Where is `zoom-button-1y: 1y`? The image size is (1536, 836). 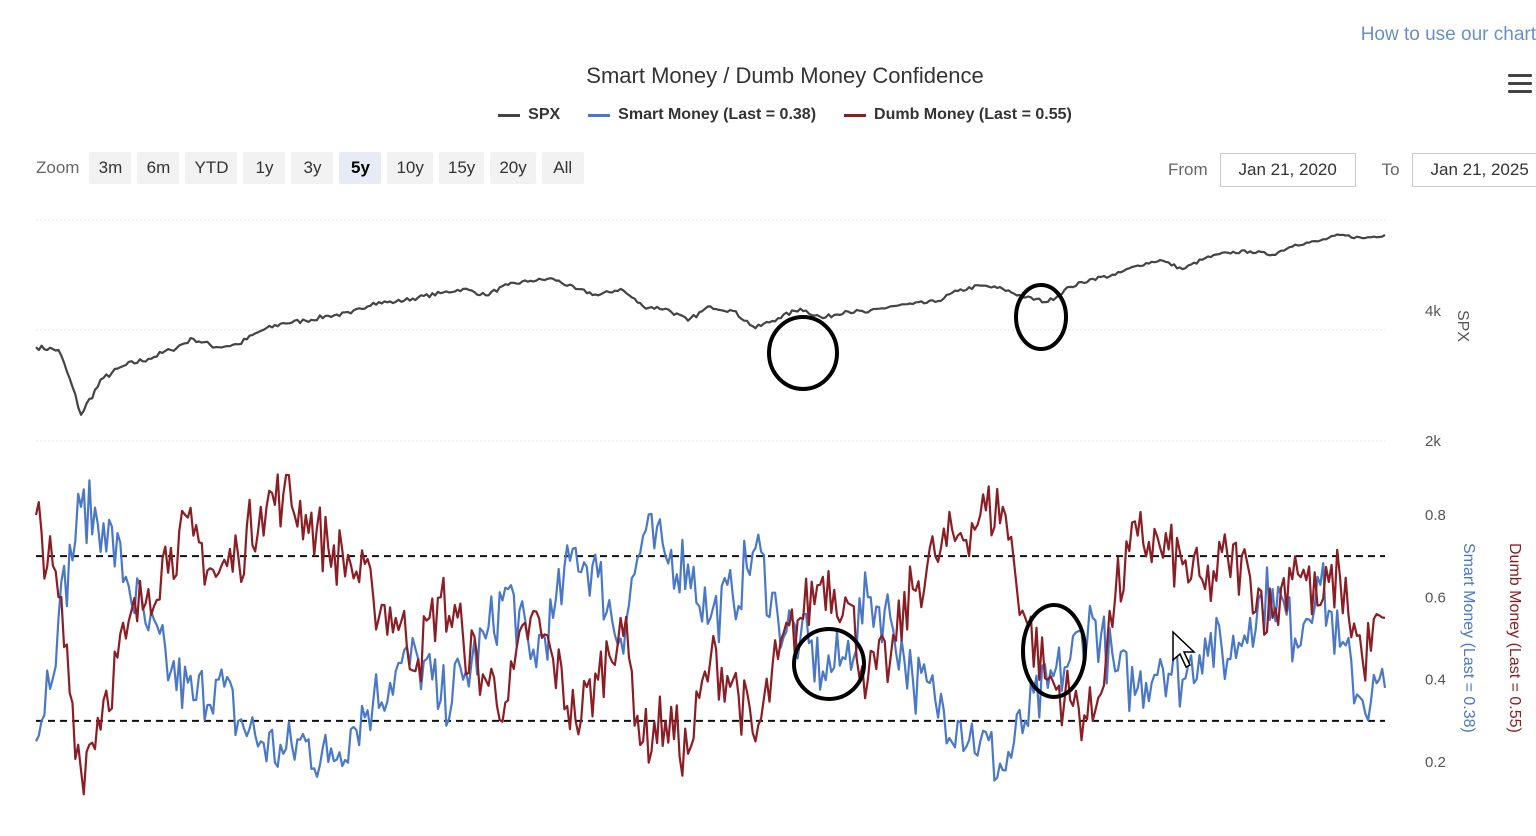 zoom-button-1y: 1y is located at coordinates (264, 168).